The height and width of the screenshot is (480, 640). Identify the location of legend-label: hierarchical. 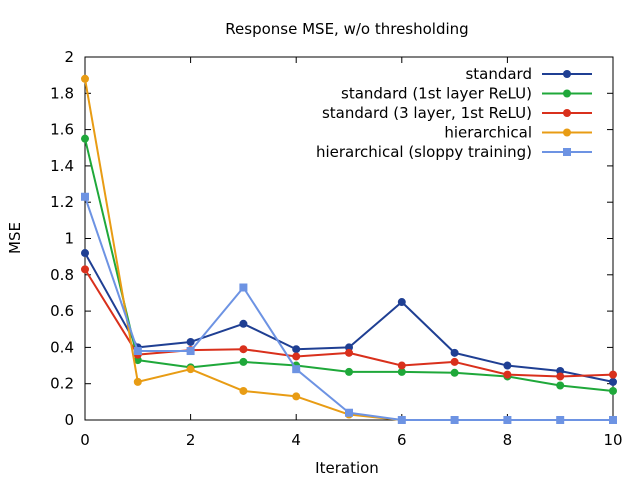
(488, 133).